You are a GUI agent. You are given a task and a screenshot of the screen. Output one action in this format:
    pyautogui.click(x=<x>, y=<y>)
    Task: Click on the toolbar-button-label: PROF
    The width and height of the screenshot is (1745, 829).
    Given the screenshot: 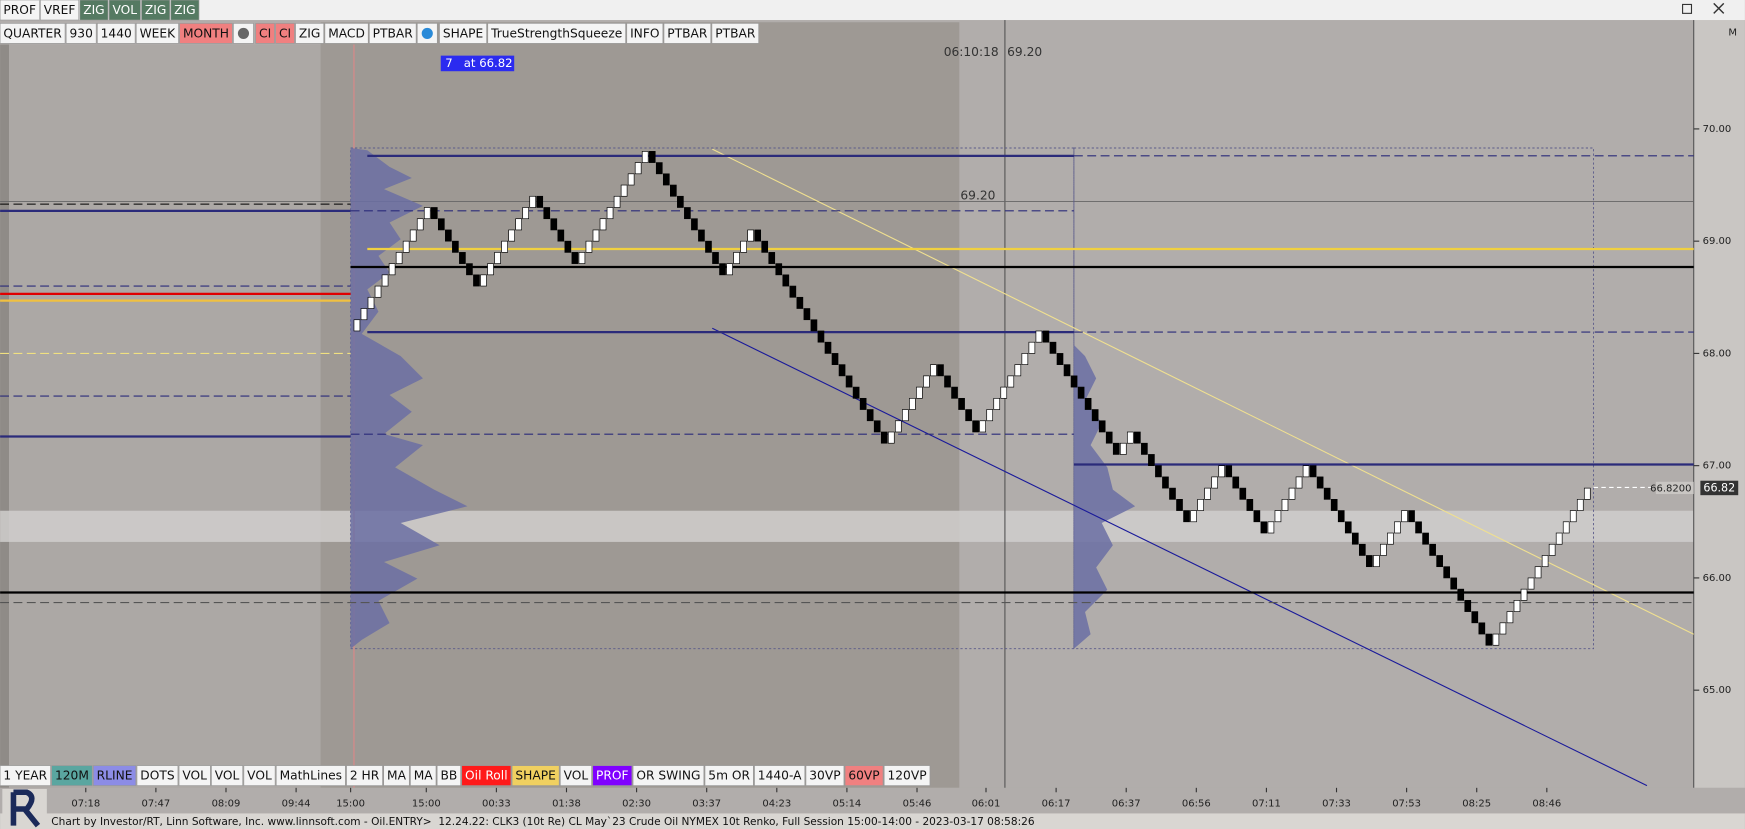 What is the action you would take?
    pyautogui.click(x=612, y=776)
    